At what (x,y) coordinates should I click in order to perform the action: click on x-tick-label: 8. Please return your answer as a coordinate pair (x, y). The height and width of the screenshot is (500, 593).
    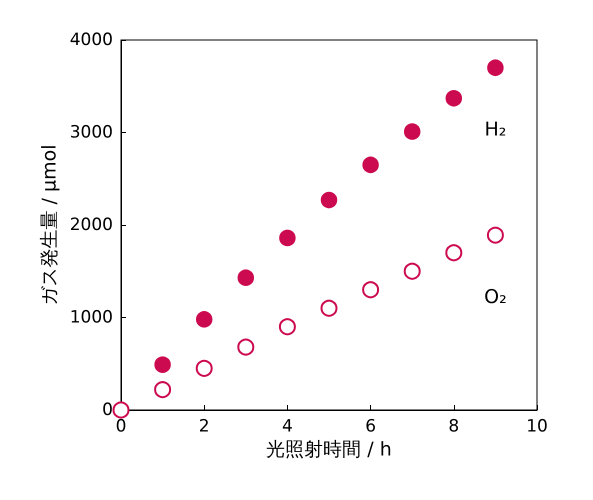
    Looking at the image, I should click on (454, 426).